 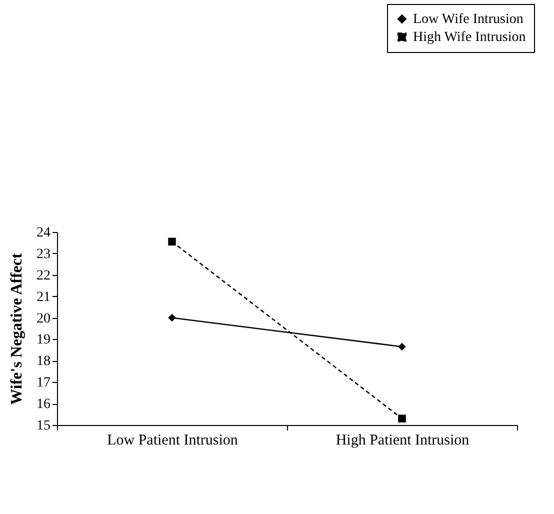 I want to click on y-tick-label: 22, so click(x=43, y=276).